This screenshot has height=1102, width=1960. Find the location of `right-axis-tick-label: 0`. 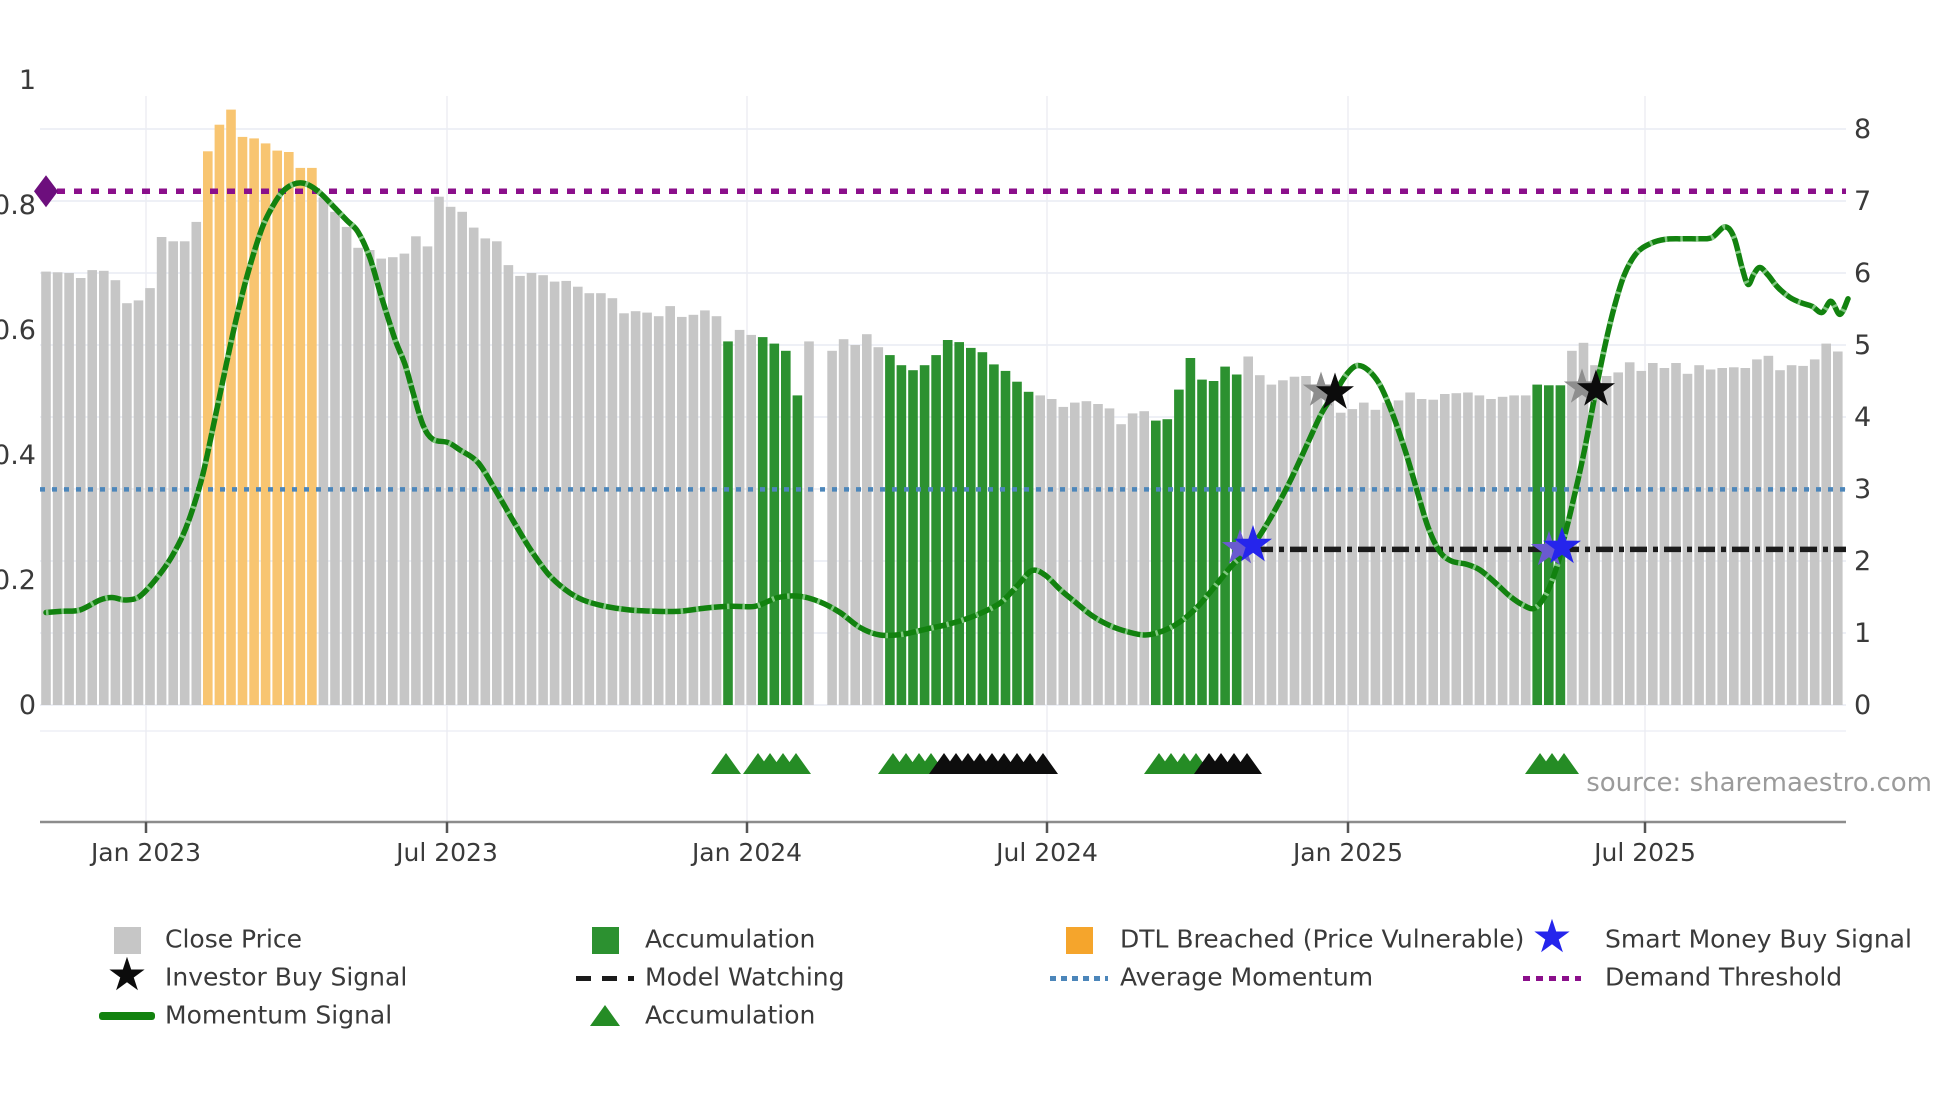

right-axis-tick-label: 0 is located at coordinates (1862, 705).